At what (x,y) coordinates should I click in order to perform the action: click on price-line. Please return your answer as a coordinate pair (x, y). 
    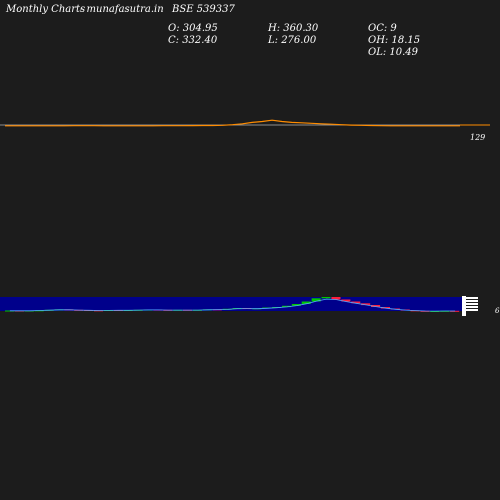
    Looking at the image, I should click on (232, 123).